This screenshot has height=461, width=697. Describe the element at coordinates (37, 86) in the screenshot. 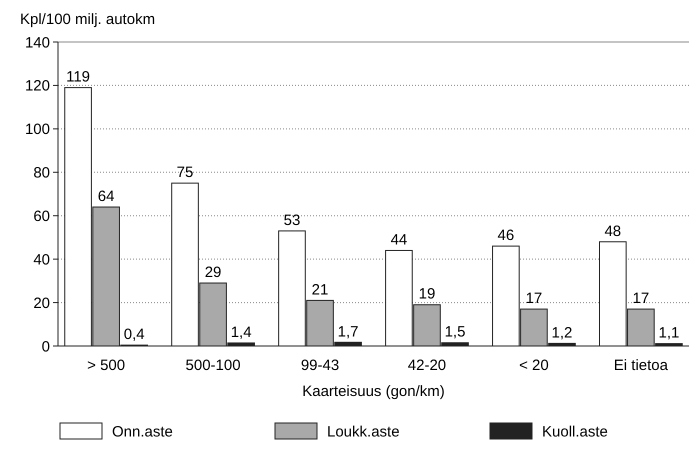

I see `y-tick-label: 120` at that location.